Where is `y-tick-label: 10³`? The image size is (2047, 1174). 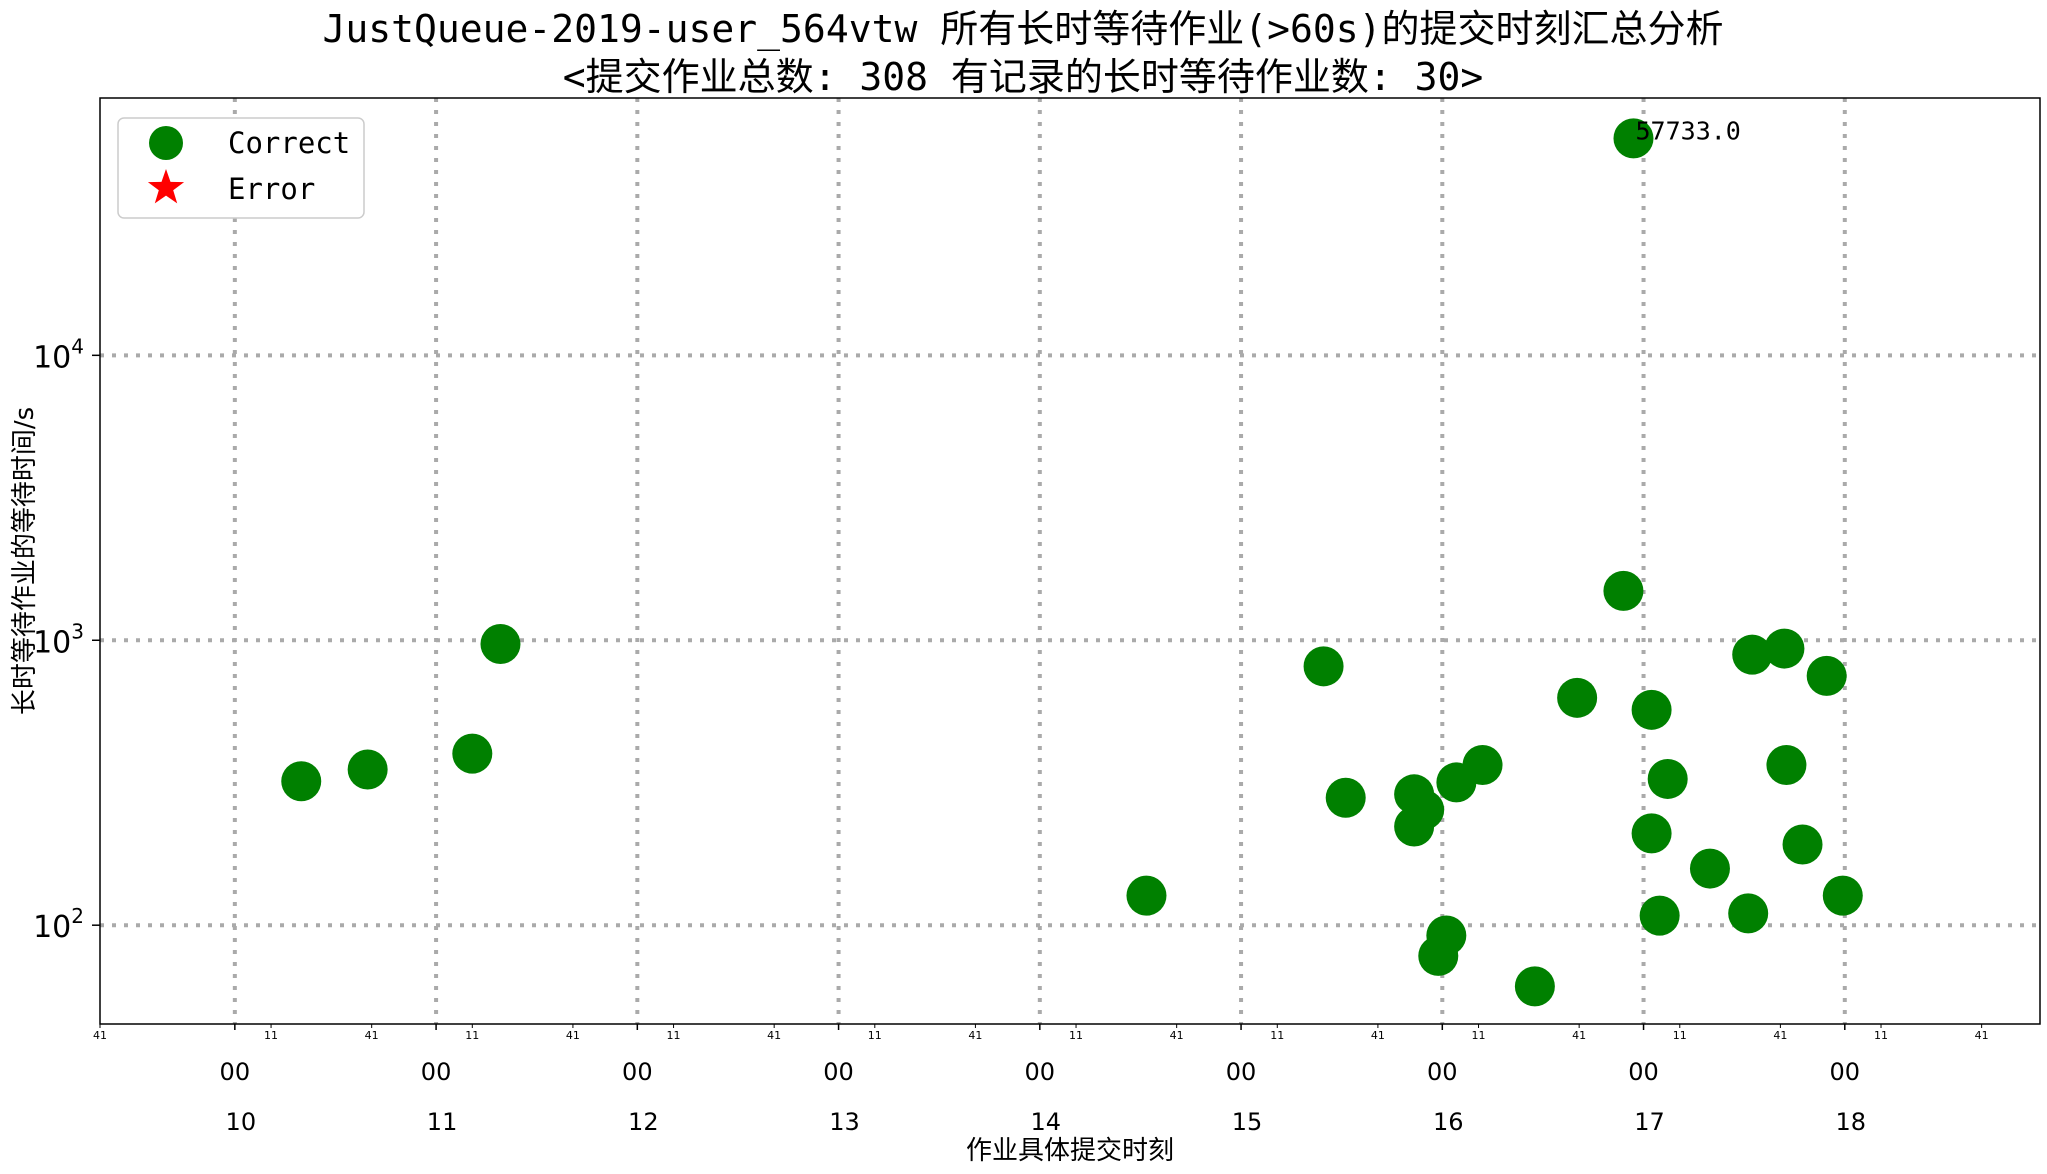 y-tick-label: 10³ is located at coordinates (58, 639).